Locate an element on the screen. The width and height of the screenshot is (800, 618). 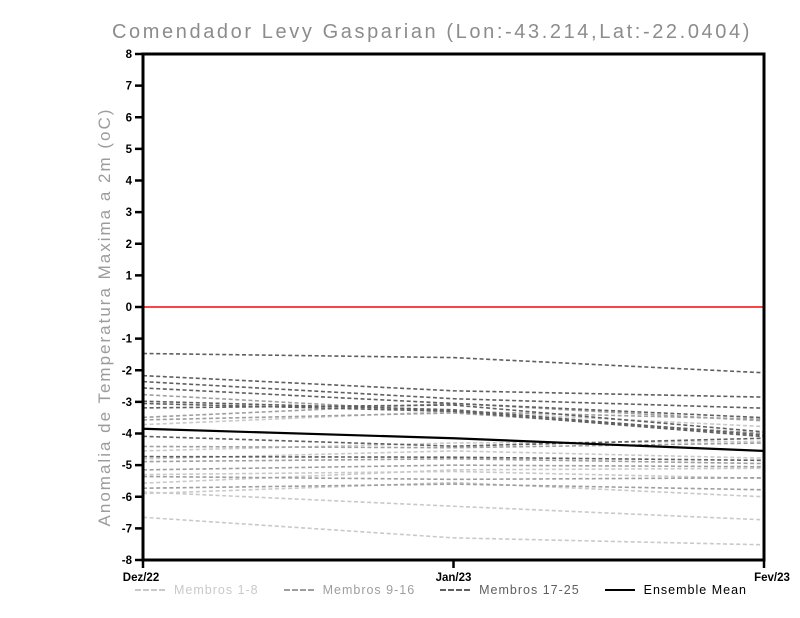
y-tick-label: 6 is located at coordinates (129, 118).